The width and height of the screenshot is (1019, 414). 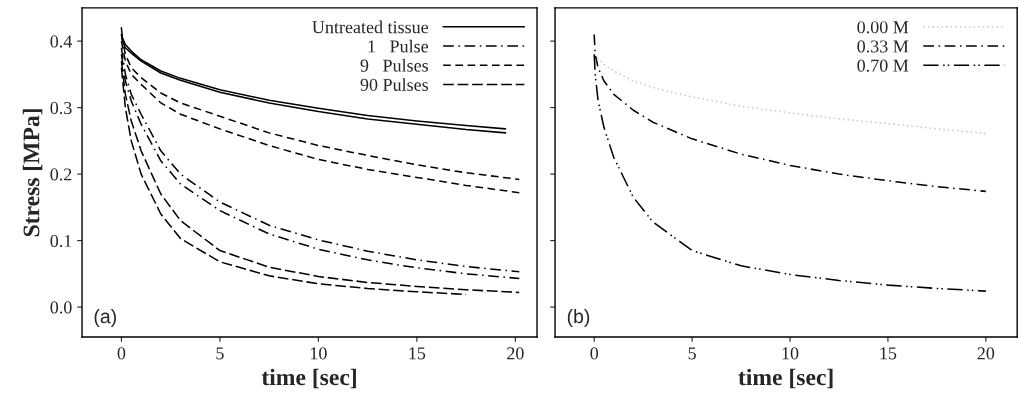 I want to click on annotation: (b), so click(x=578, y=318).